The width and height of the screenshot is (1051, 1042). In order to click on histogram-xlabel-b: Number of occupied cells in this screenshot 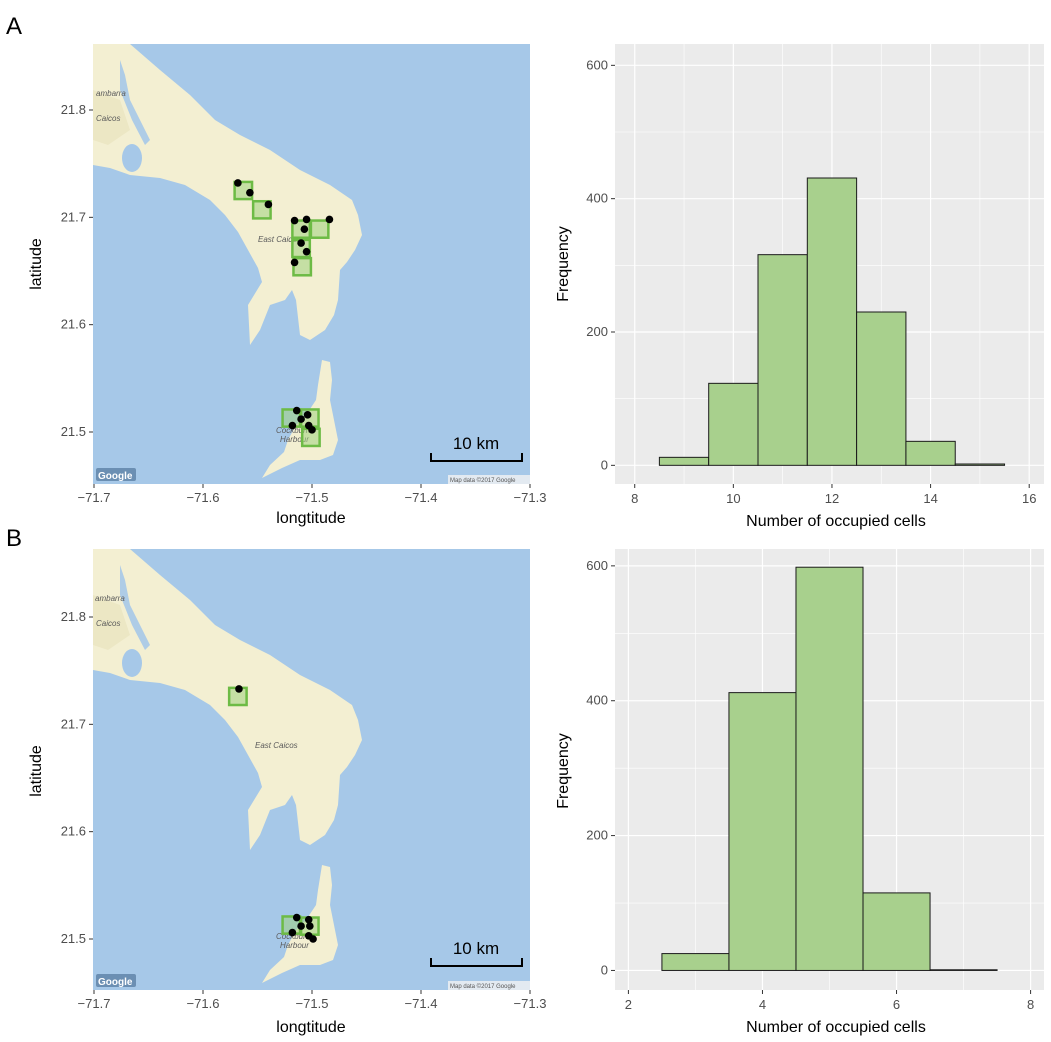, I will do `click(836, 1027)`.